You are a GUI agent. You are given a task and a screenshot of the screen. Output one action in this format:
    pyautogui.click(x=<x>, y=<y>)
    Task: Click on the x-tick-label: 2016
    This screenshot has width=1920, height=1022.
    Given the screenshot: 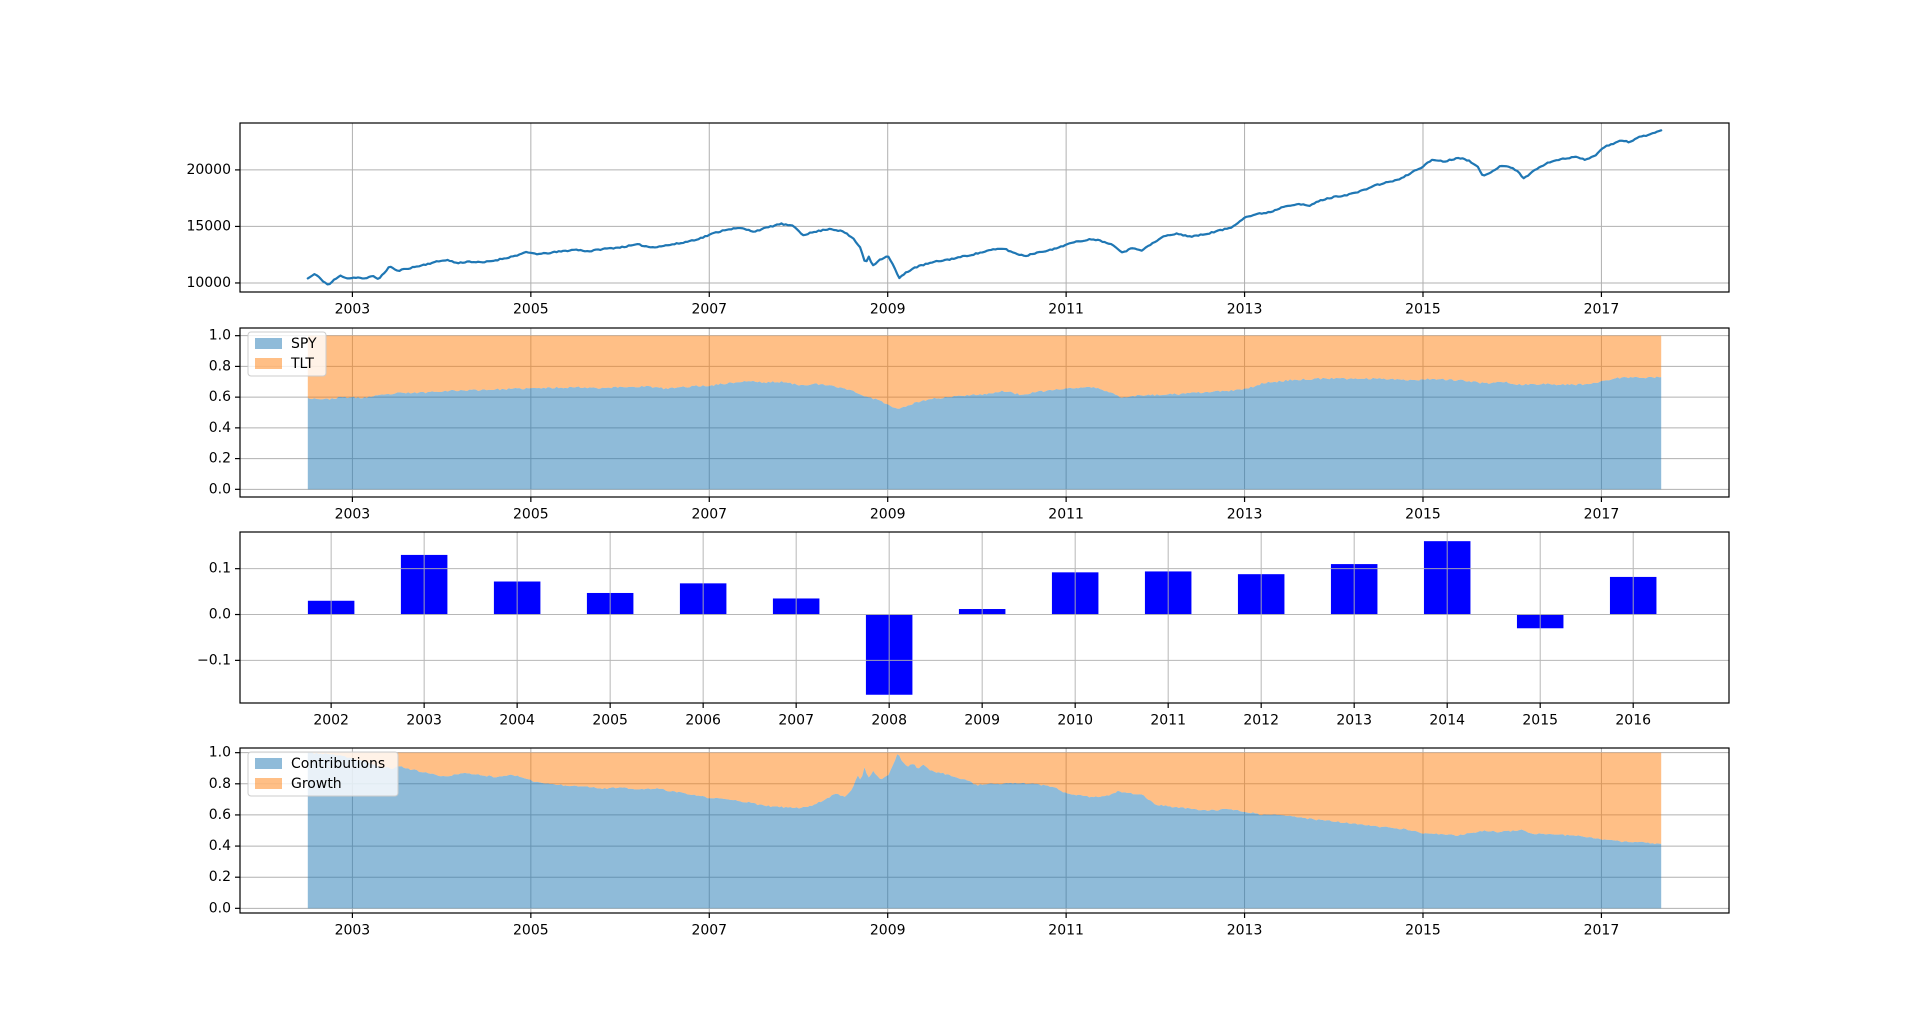 What is the action you would take?
    pyautogui.click(x=1633, y=721)
    